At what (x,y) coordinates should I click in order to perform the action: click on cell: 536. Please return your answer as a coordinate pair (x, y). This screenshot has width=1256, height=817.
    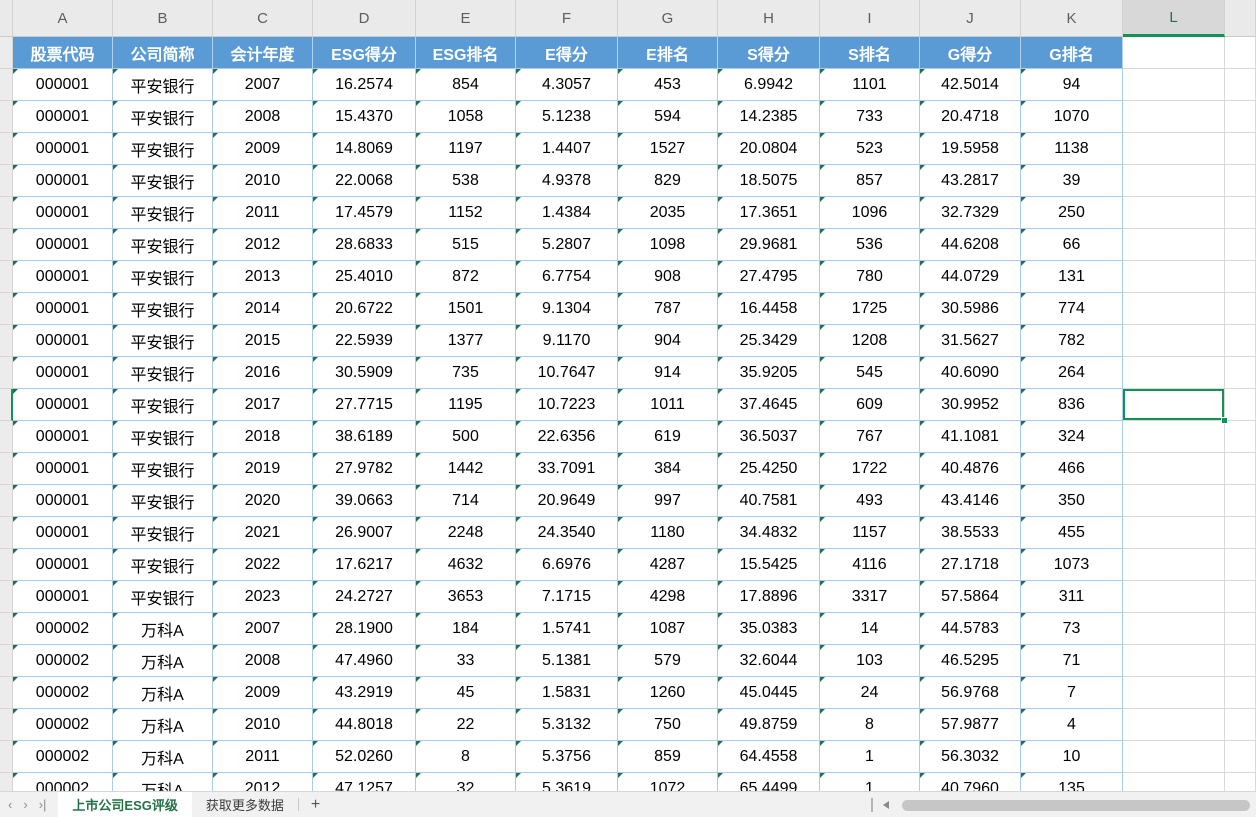
    Looking at the image, I should click on (870, 245).